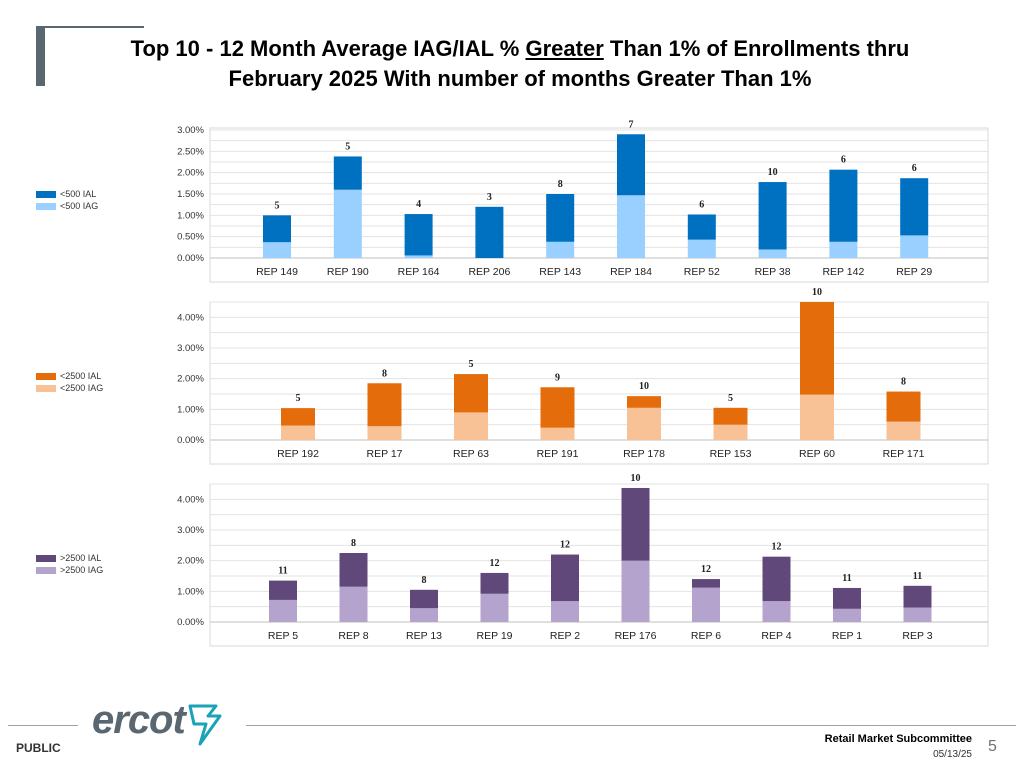  What do you see at coordinates (79, 206) in the screenshot?
I see `legend-label: <500 IAG` at bounding box center [79, 206].